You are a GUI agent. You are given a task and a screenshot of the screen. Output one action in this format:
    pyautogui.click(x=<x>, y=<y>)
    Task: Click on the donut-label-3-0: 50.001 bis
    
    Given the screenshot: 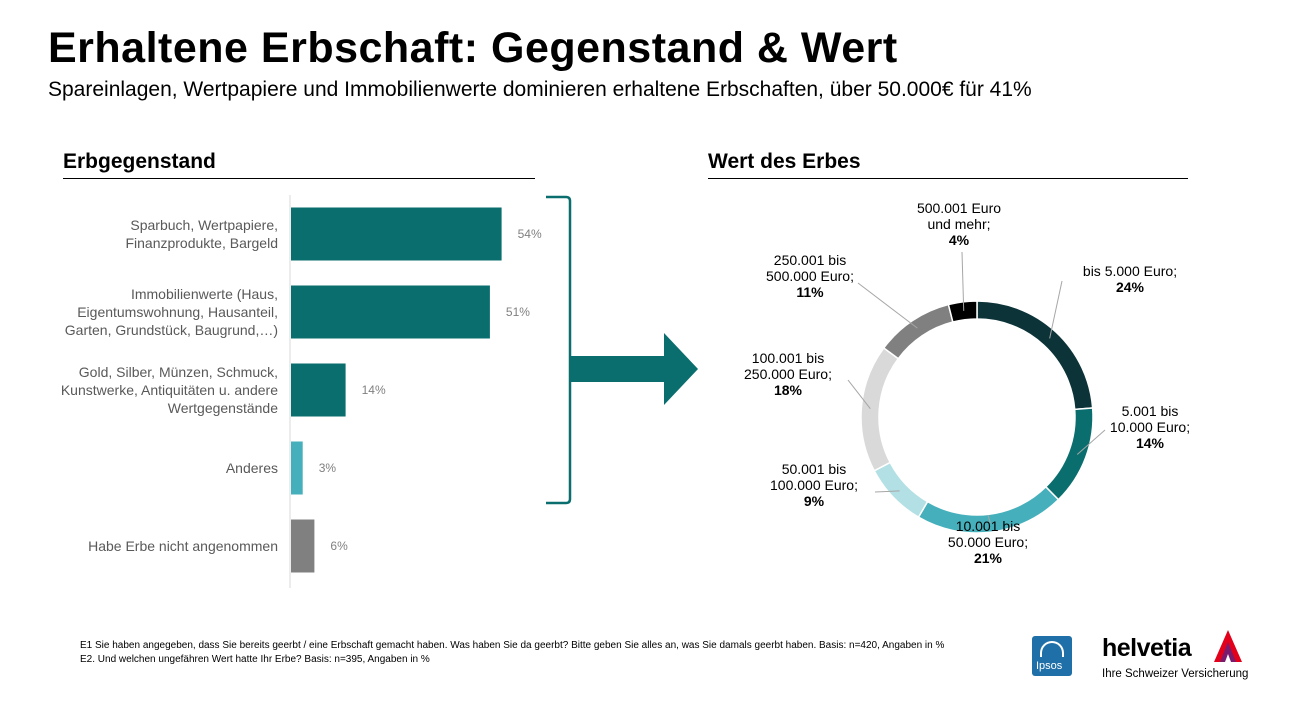 What is the action you would take?
    pyautogui.click(x=814, y=469)
    